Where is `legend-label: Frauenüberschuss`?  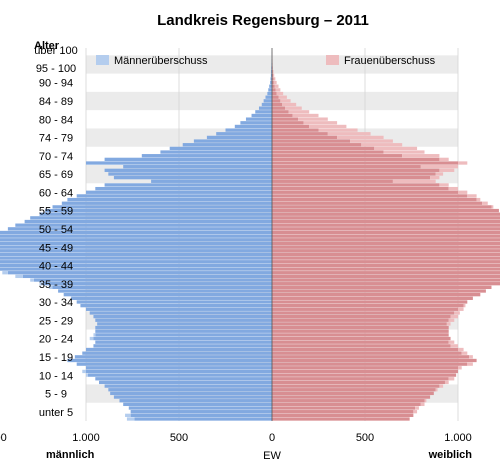 legend-label: Frauenüberschuss is located at coordinates (390, 61).